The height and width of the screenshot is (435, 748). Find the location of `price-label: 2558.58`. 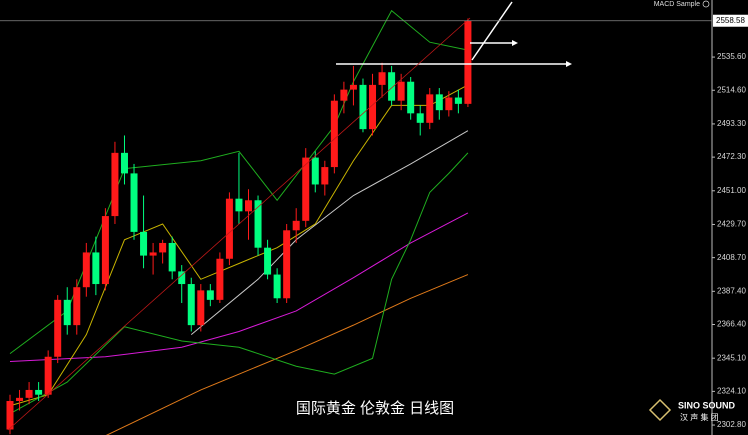

price-label: 2558.58 is located at coordinates (730, 20).